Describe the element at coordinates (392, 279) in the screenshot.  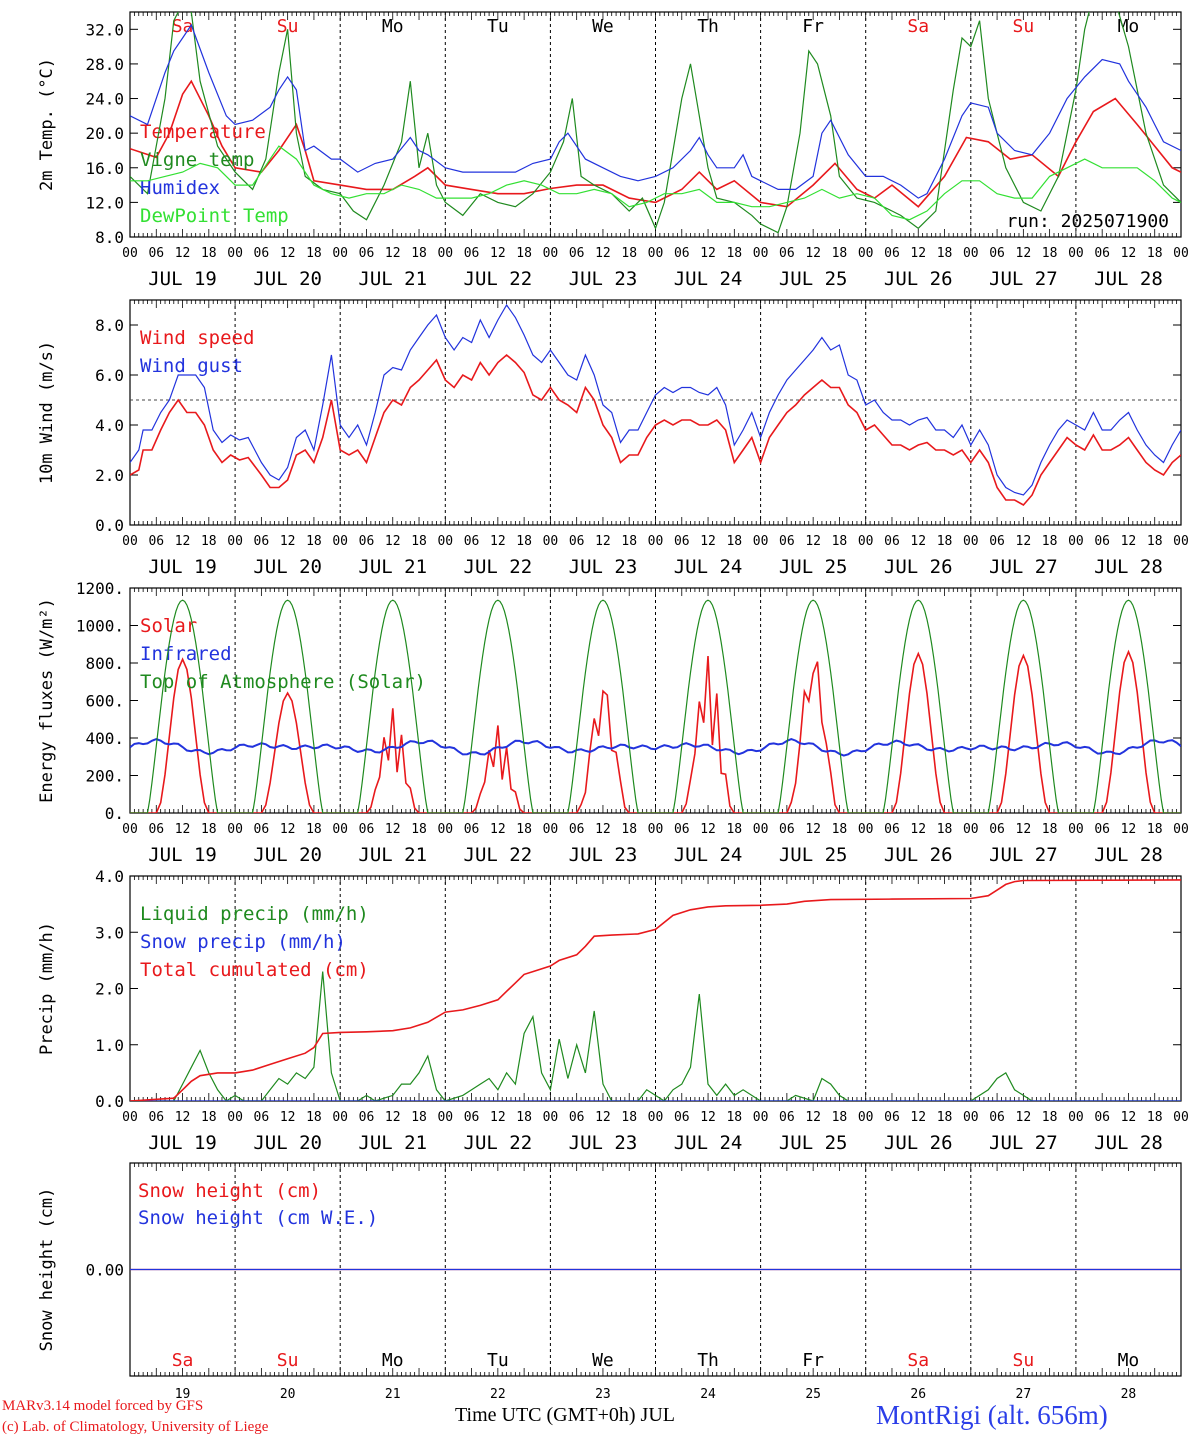
I see `date-label: JUL 21` at that location.